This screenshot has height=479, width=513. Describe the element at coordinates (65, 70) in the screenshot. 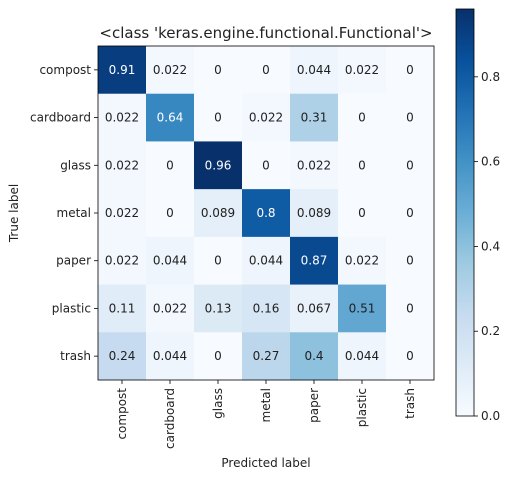

I see `y-tick-label: compost` at that location.